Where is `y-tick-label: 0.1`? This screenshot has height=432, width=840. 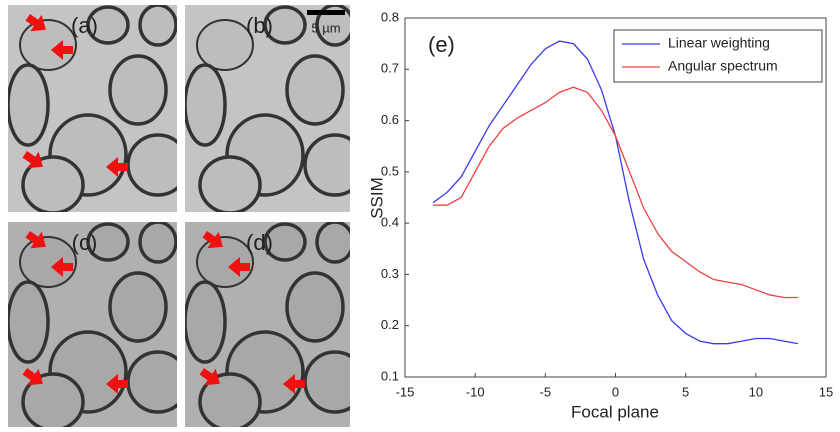 y-tick-label: 0.1 is located at coordinates (390, 375).